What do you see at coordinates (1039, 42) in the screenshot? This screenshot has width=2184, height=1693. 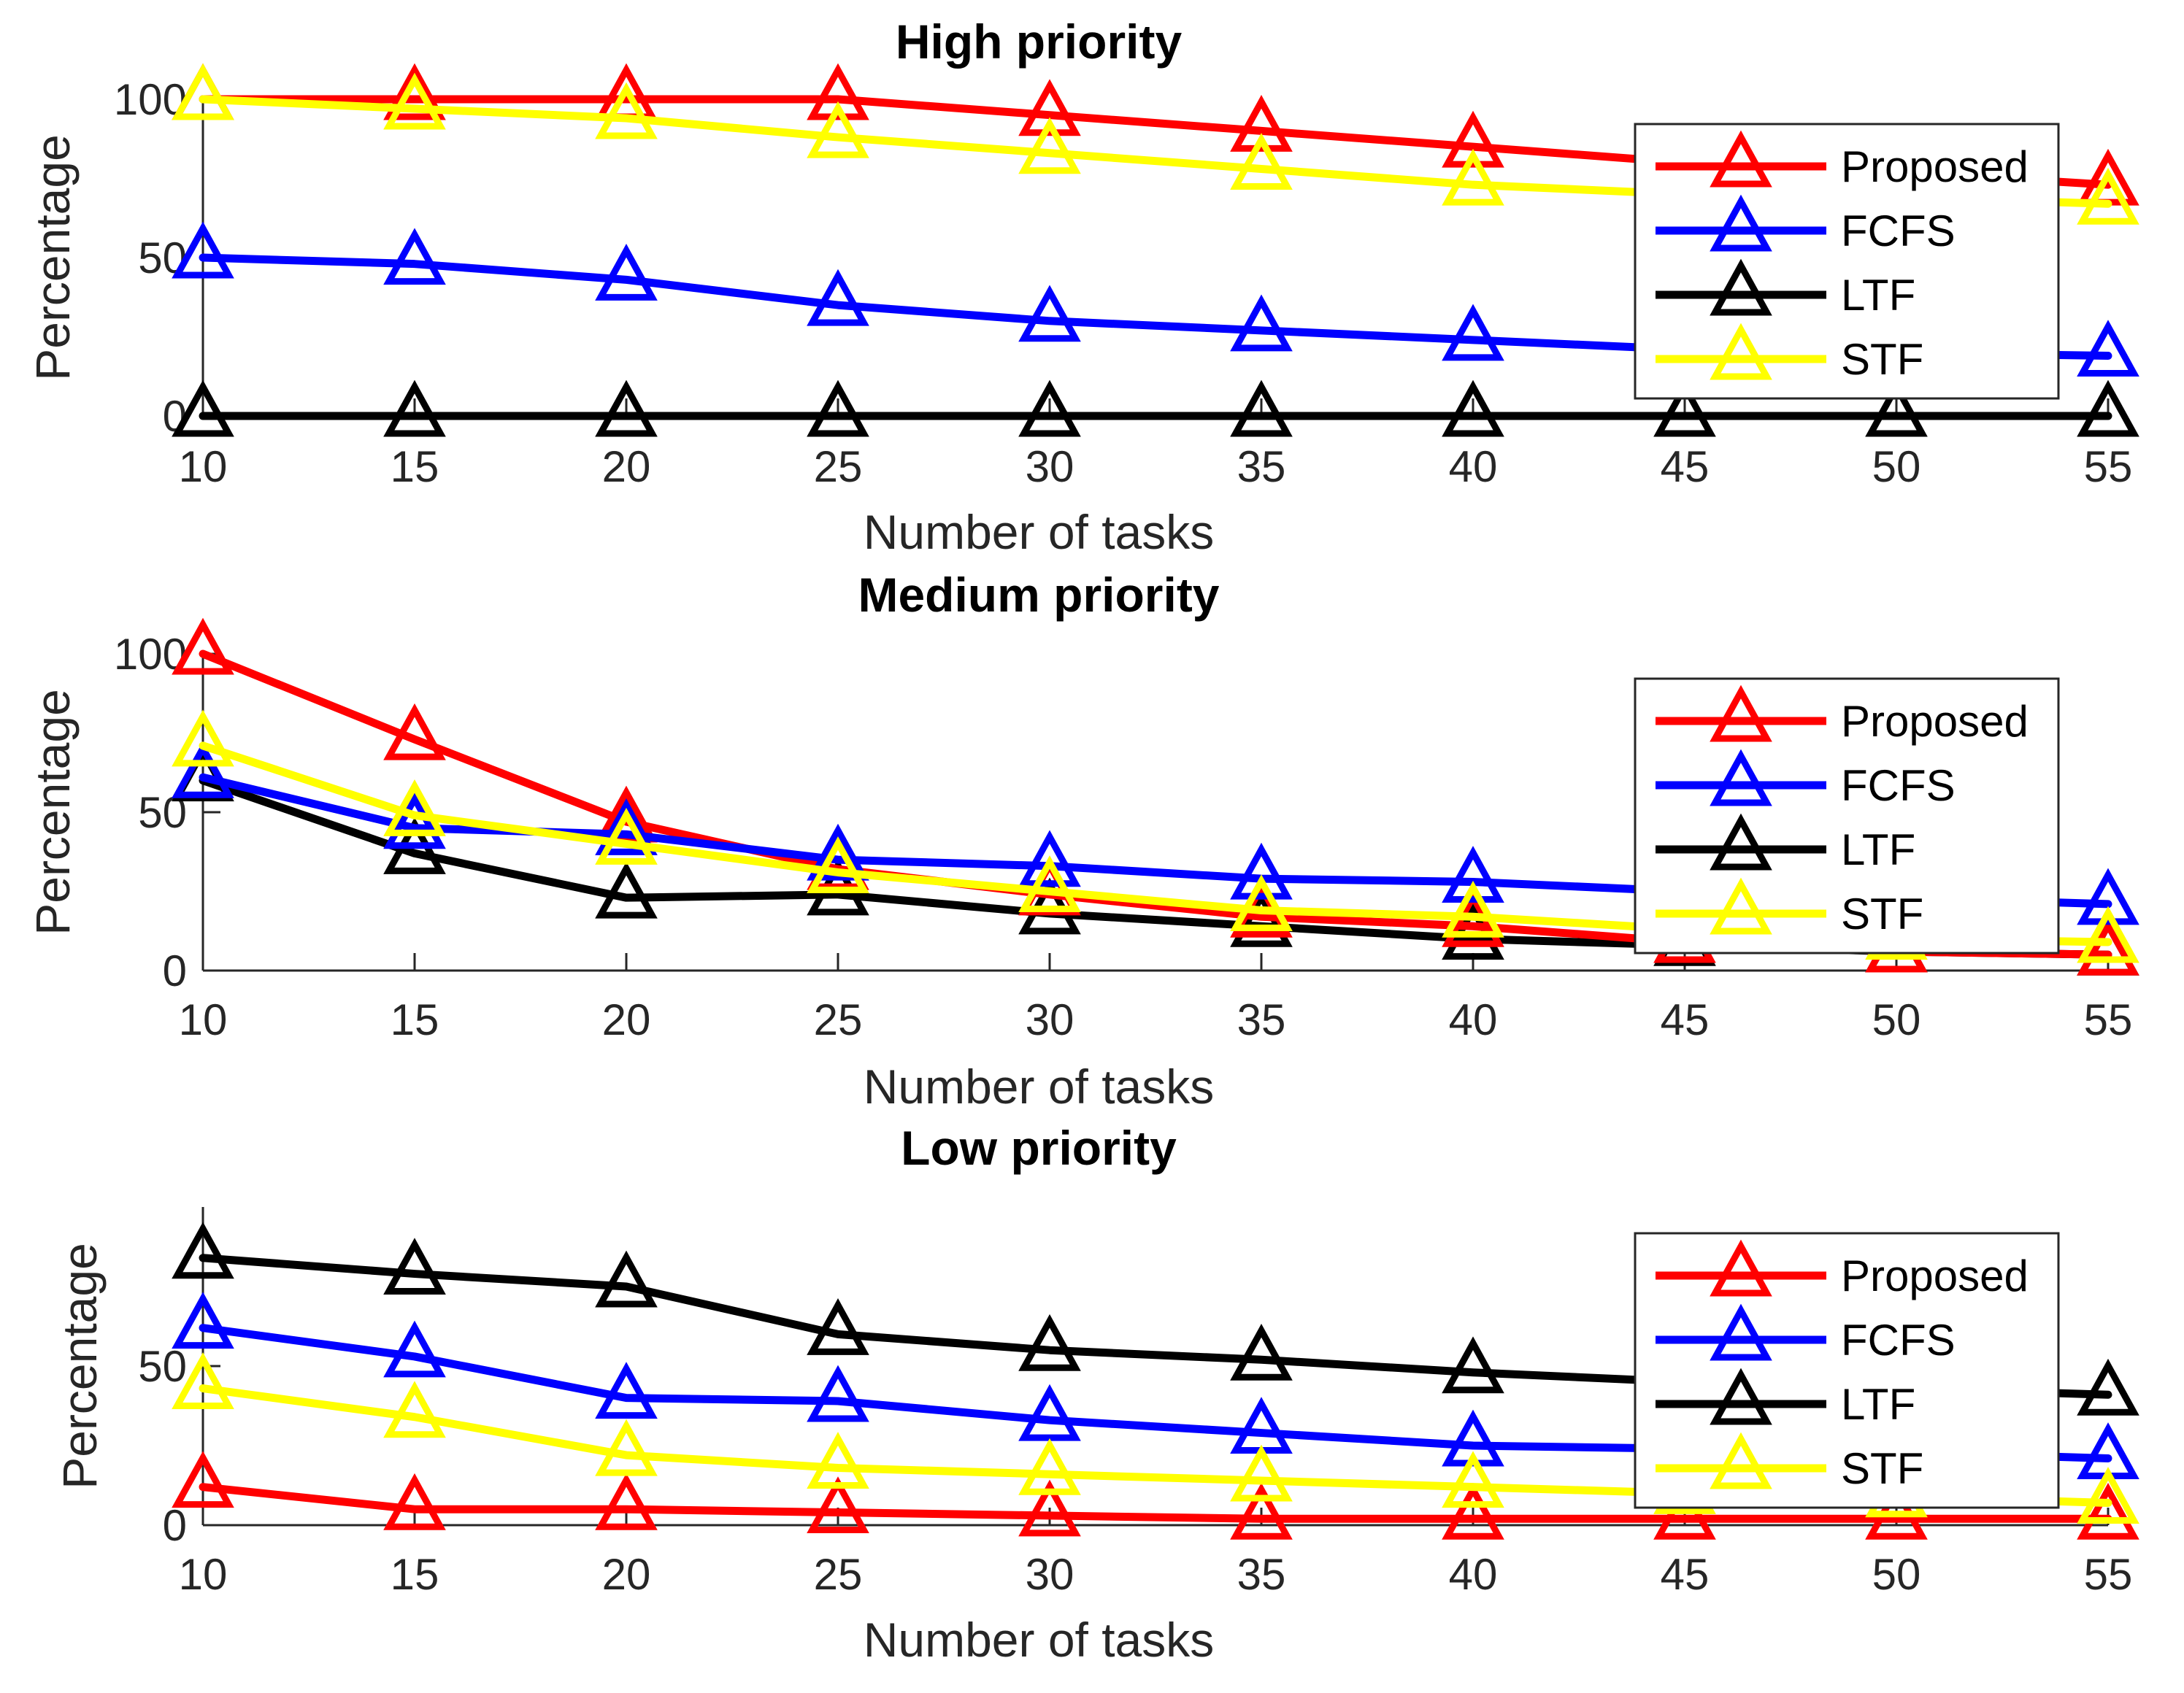 I see `chart-title: High priority` at bounding box center [1039, 42].